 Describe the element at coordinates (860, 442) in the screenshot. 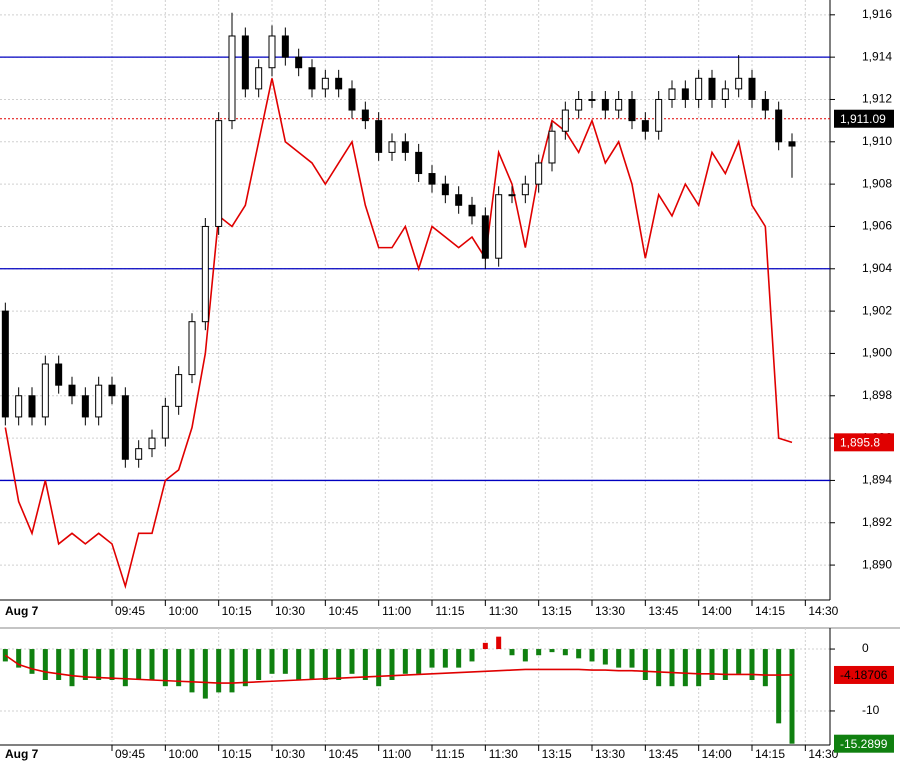

I see `value-box-label: 1,895.8` at that location.